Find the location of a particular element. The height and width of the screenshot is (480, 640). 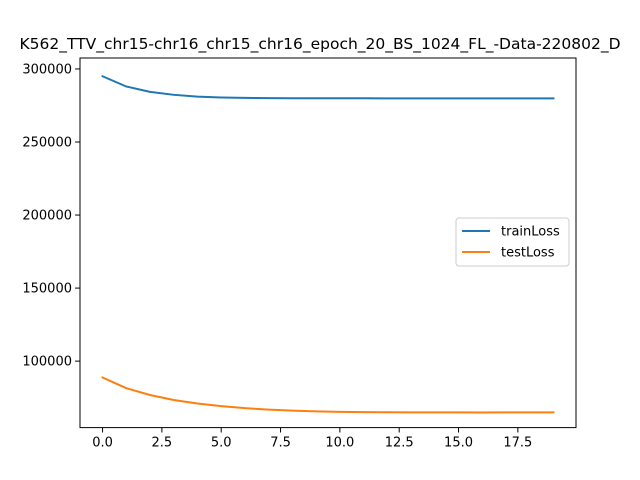

x-tick-label: 2.5 is located at coordinates (162, 443).